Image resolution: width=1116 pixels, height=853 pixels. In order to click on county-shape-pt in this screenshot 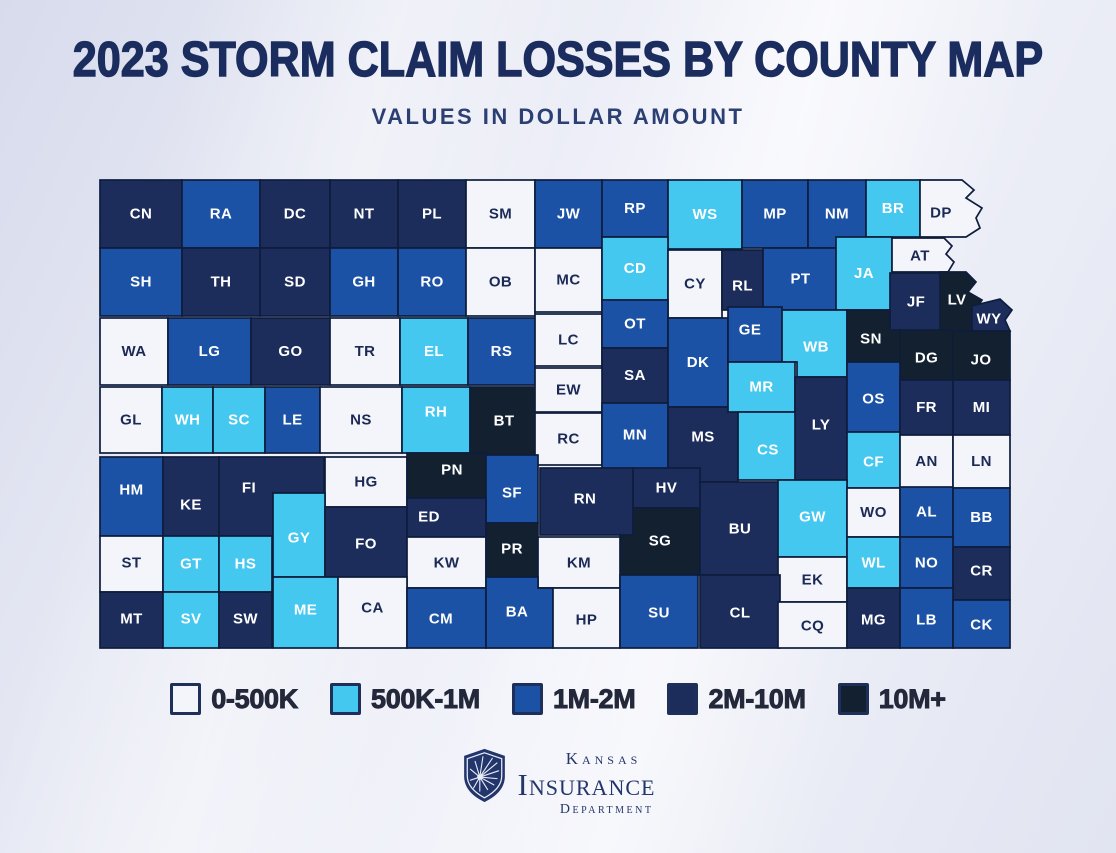, I will do `click(800, 279)`.